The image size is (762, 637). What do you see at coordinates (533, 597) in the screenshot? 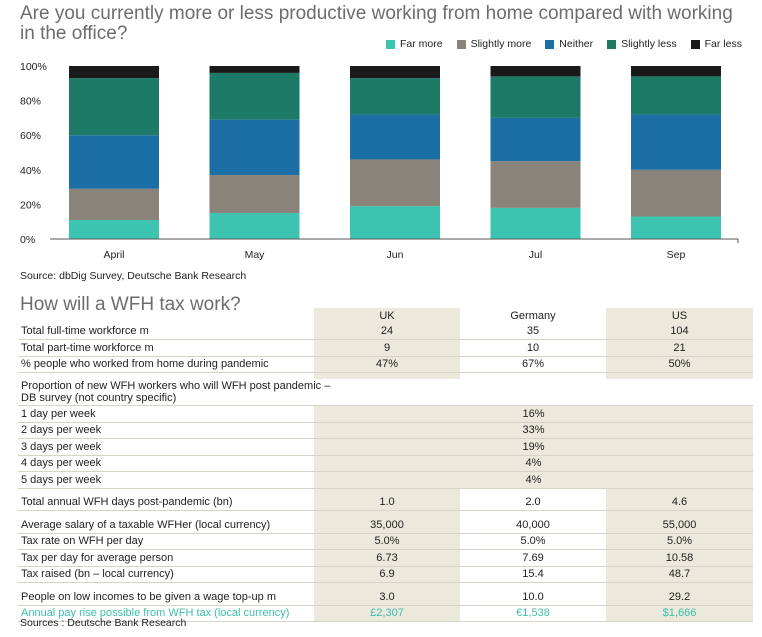
I see `cell-germany: 10.0` at bounding box center [533, 597].